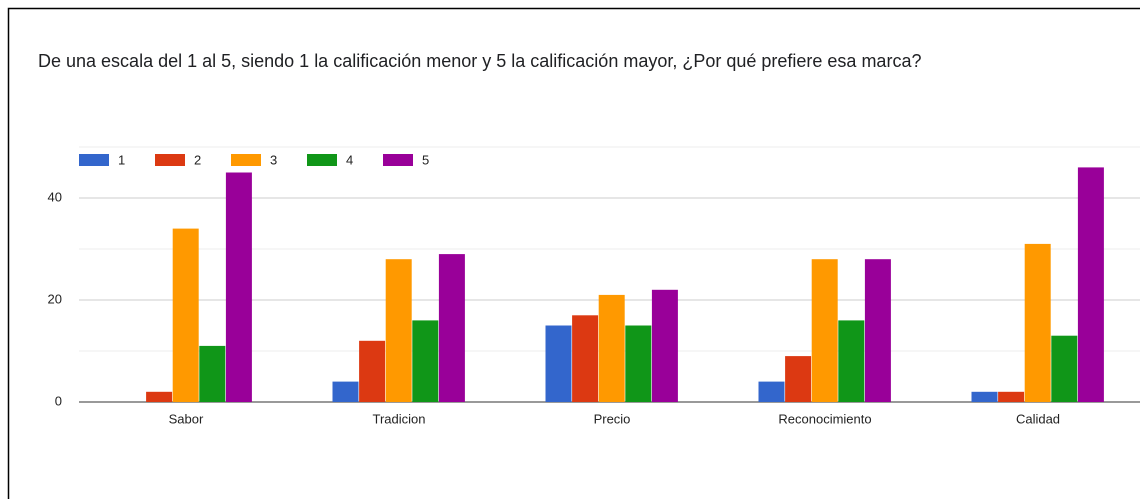  Describe the element at coordinates (1038, 418) in the screenshot. I see `x-tick-label: Calidad` at that location.